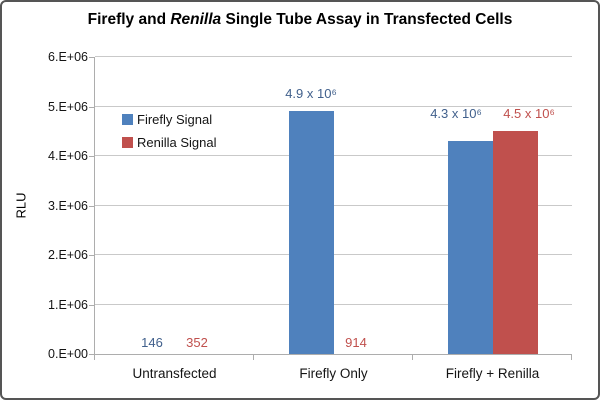 Image resolution: width=600 pixels, height=400 pixels. What do you see at coordinates (68, 57) in the screenshot?
I see `y-tick-label: 6.E+06` at bounding box center [68, 57].